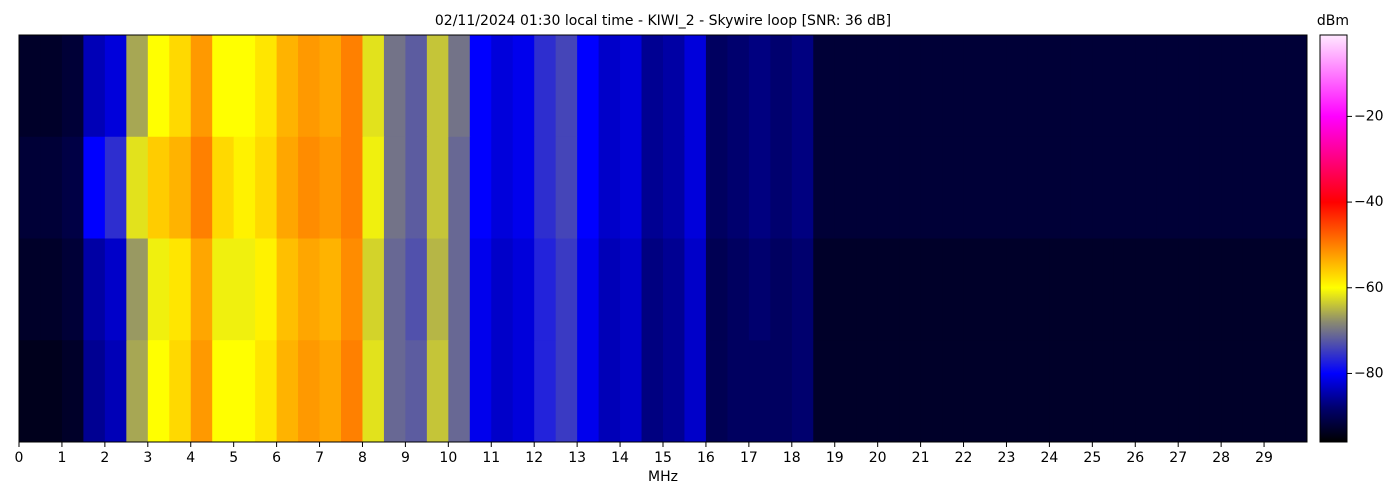  I want to click on x-tick-label: 28, so click(1221, 458).